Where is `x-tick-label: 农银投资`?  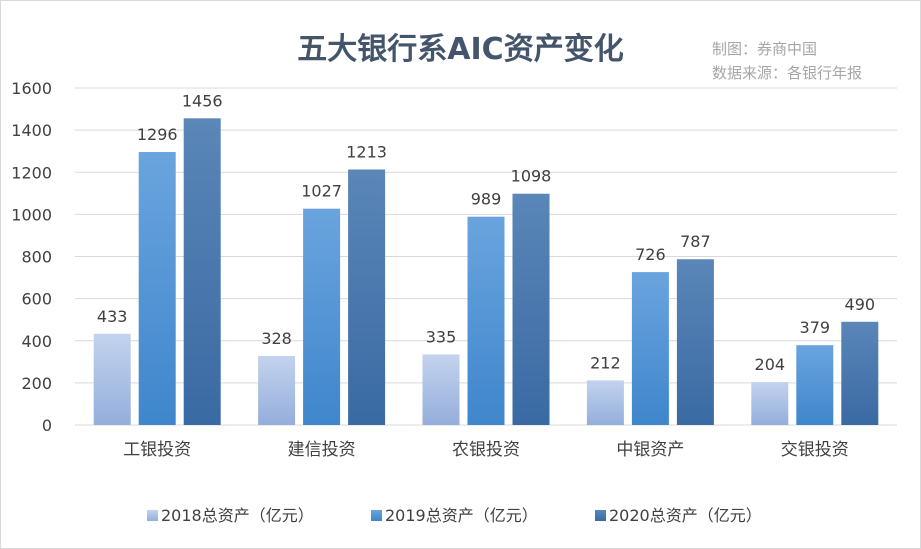 x-tick-label: 农银投资 is located at coordinates (486, 450).